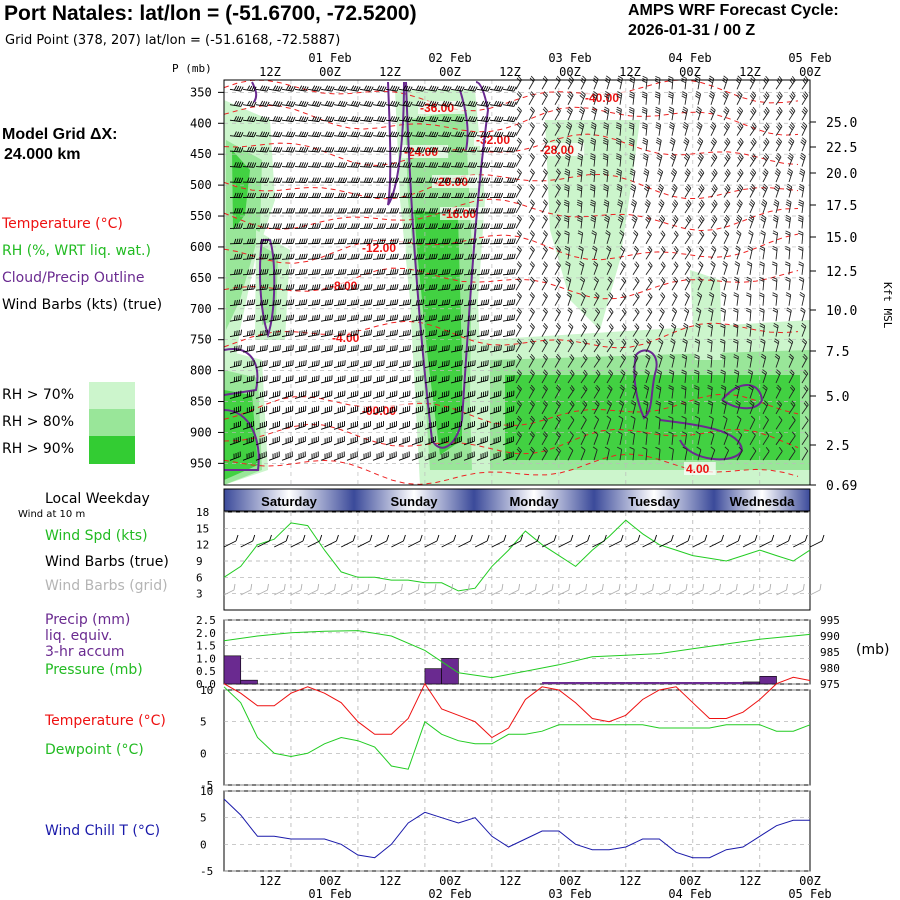  What do you see at coordinates (447, 265) in the screenshot?
I see `cloud-outline` at bounding box center [447, 265].